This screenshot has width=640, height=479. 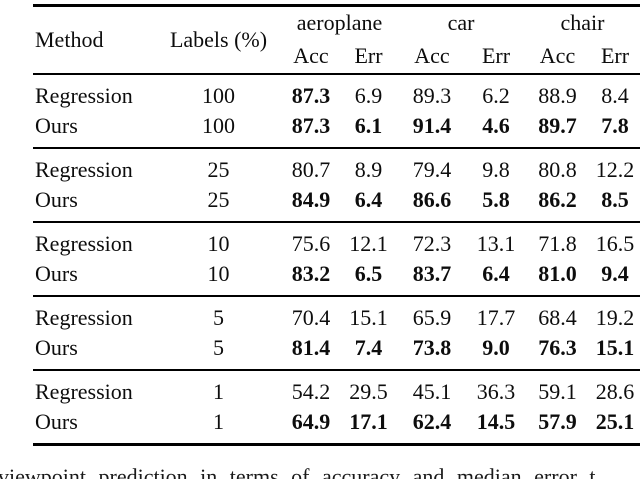 What do you see at coordinates (336, 240) in the screenshot?
I see `table-row: Regression 10 75.6 12.1 72.3 13.1 71.8 16.5` at bounding box center [336, 240].